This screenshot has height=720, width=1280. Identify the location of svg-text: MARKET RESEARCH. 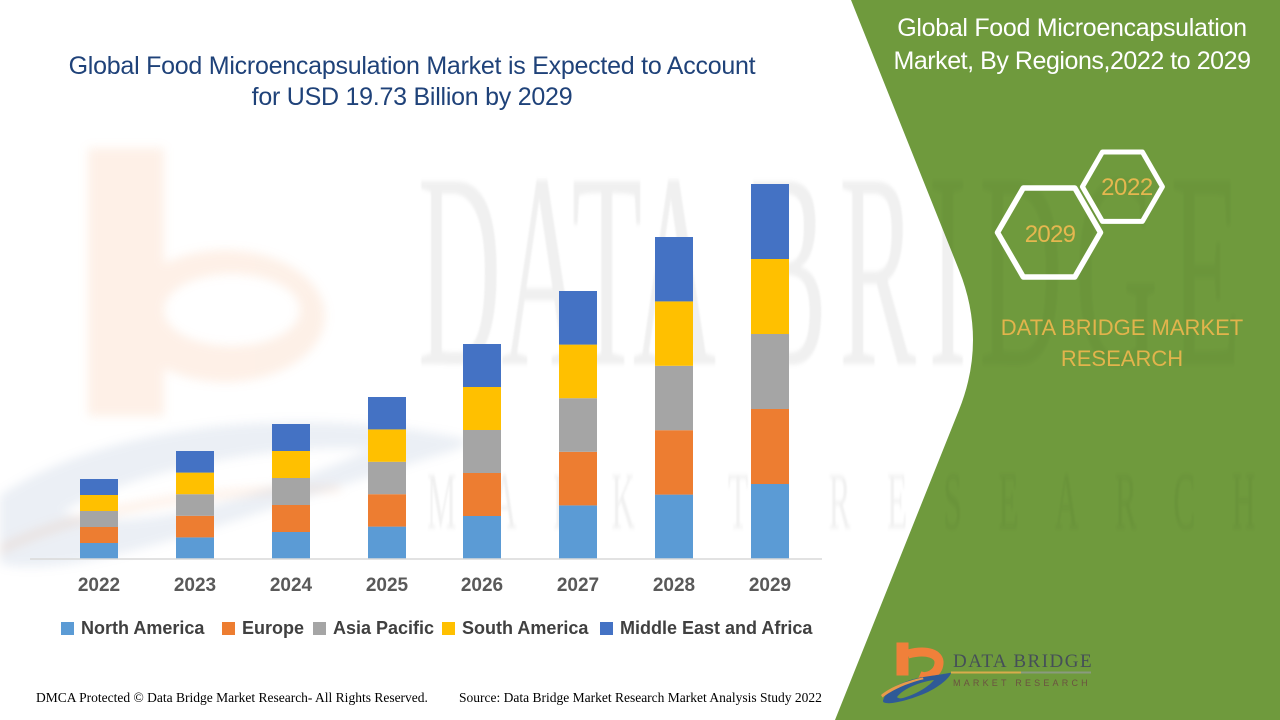
(1022, 683).